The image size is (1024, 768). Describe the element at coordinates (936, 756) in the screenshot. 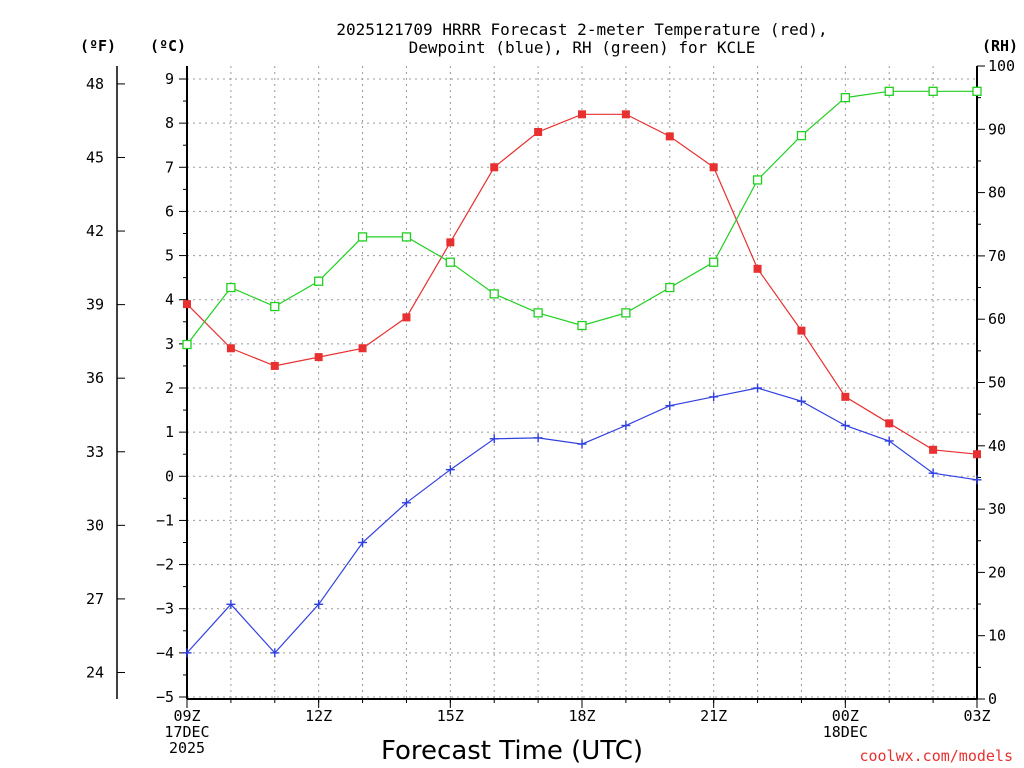

I see `credit-text: coolwx.com/models` at that location.